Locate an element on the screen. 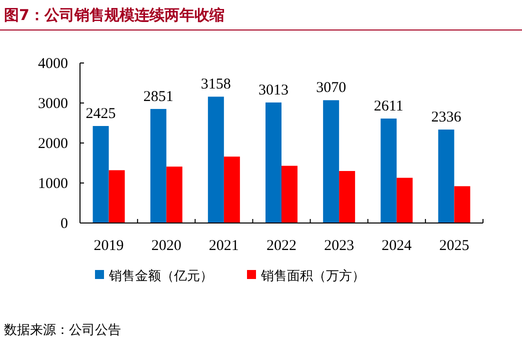 The width and height of the screenshot is (522, 345). y-tick-label: 4000 is located at coordinates (53, 64).